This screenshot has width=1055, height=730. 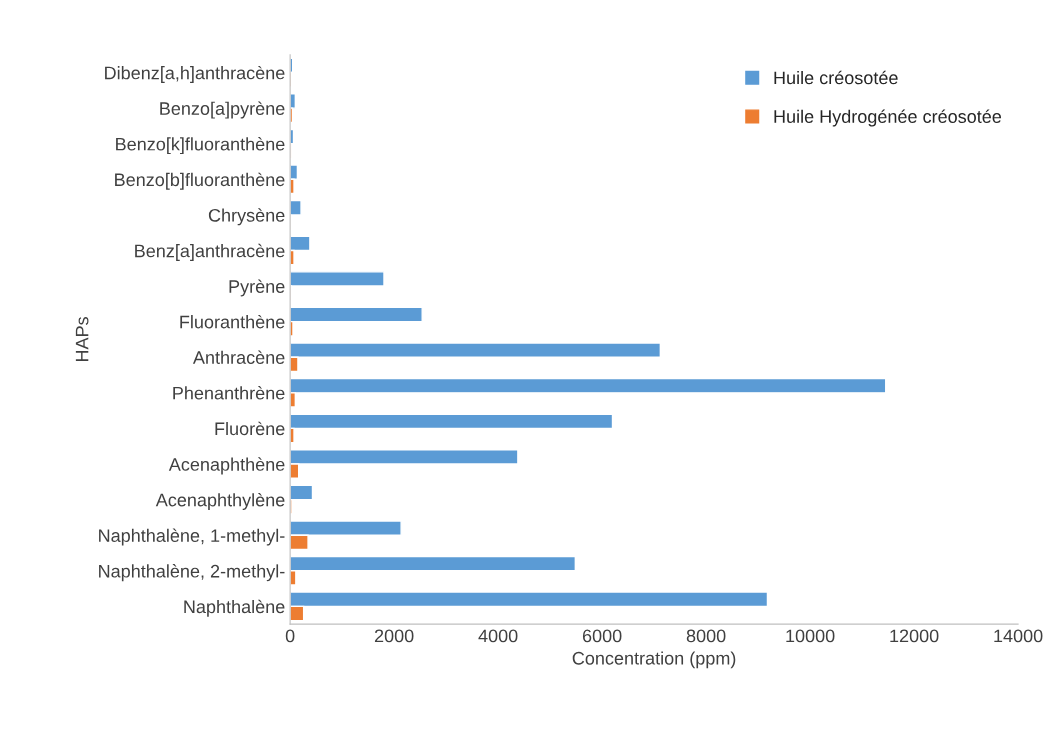 What do you see at coordinates (602, 636) in the screenshot?
I see `x-tick-label: 6000` at bounding box center [602, 636].